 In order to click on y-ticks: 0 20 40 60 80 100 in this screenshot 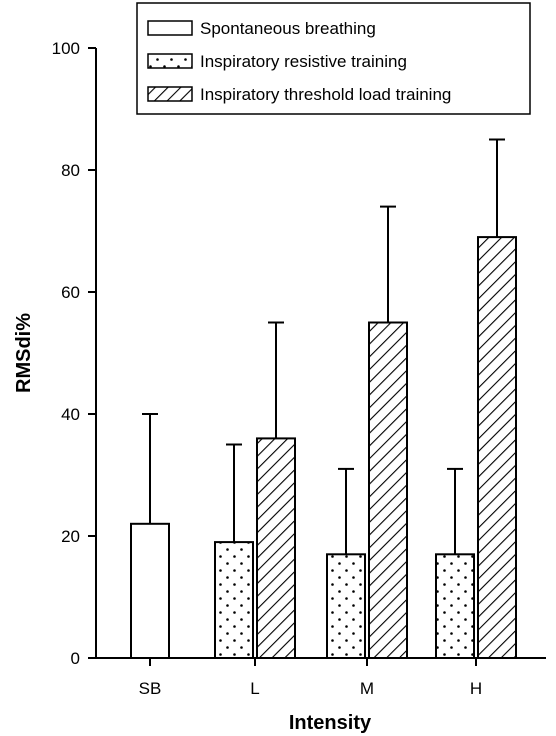, I will do `click(74, 353)`.